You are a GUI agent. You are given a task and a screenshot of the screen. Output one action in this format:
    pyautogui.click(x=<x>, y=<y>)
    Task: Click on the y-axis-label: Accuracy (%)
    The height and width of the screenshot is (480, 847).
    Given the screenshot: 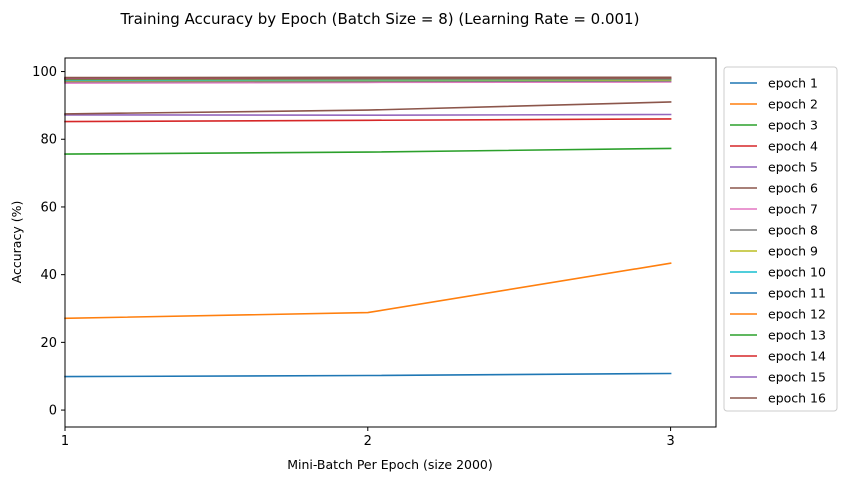 What is the action you would take?
    pyautogui.click(x=16, y=242)
    